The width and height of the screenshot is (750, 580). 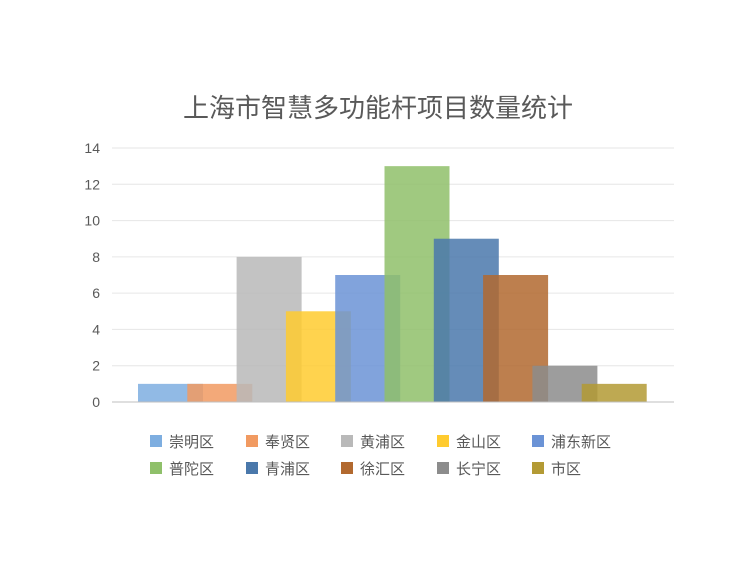 What do you see at coordinates (96, 293) in the screenshot?
I see `y-tick-label: 6` at bounding box center [96, 293].